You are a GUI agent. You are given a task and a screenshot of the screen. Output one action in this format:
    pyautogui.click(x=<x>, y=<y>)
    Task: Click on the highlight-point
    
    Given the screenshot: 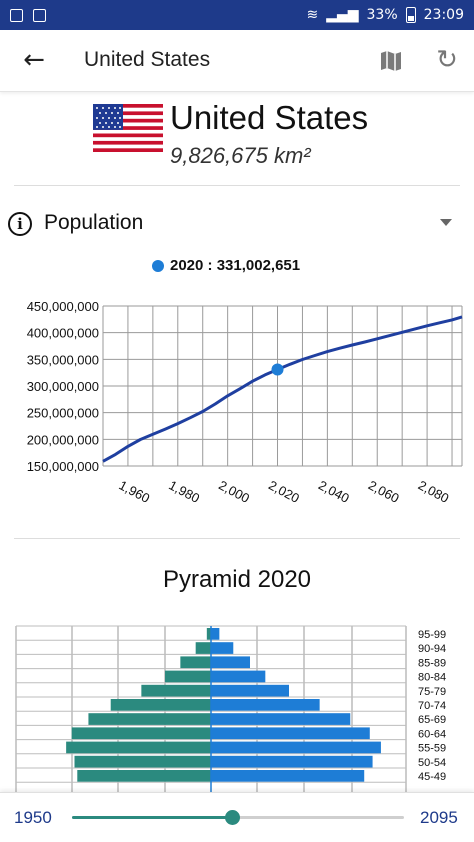 What is the action you would take?
    pyautogui.click(x=277, y=369)
    